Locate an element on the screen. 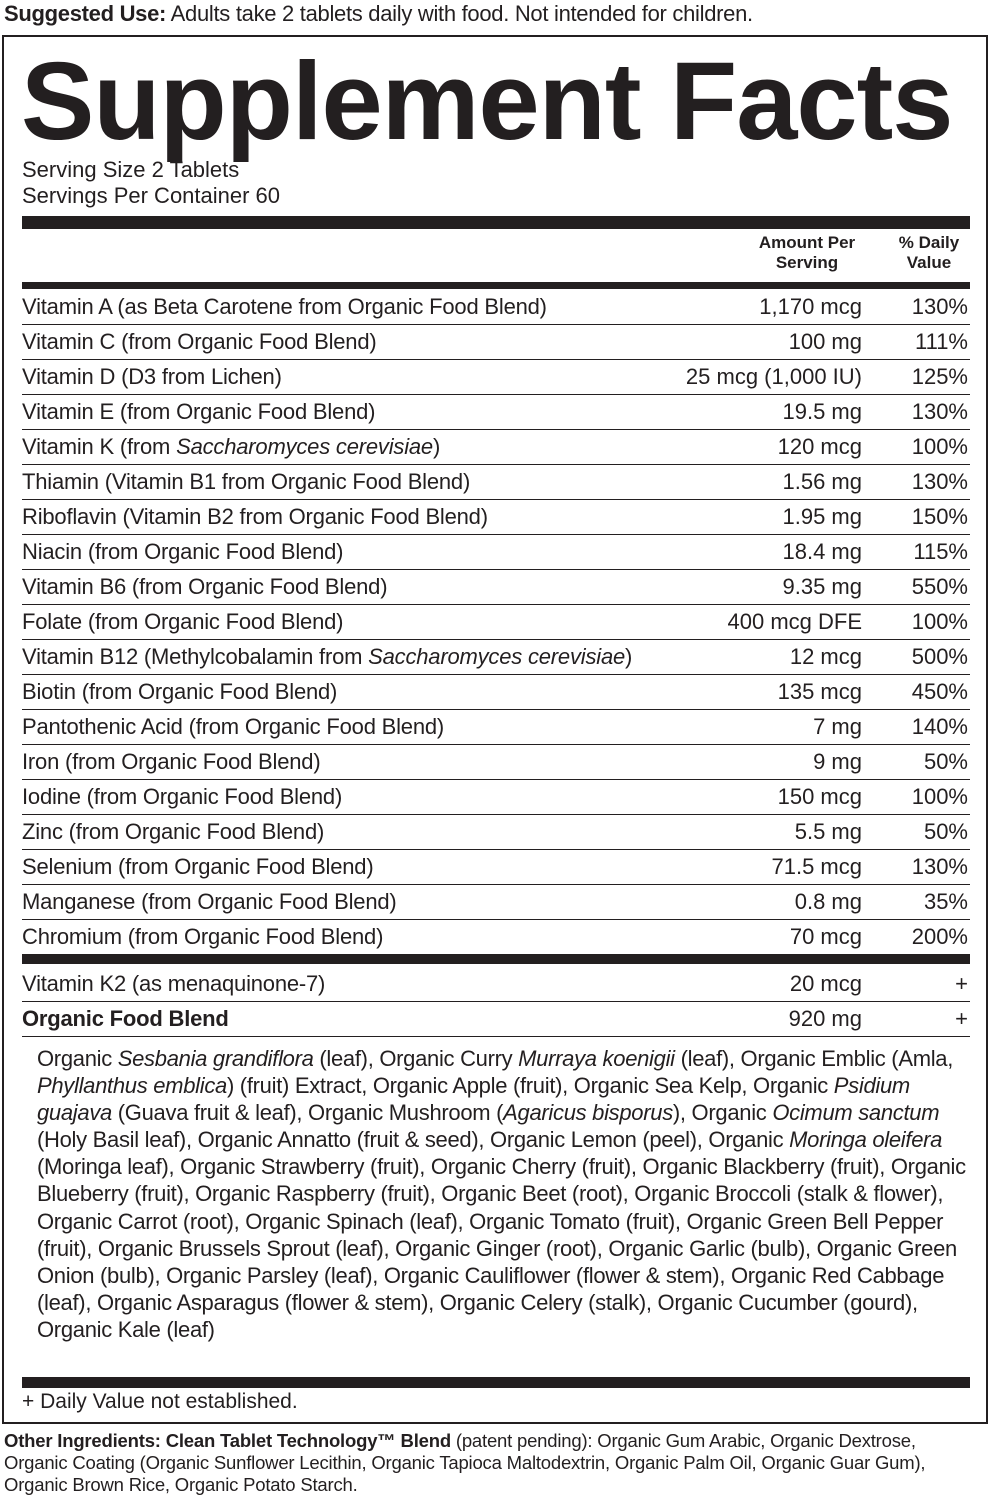 The width and height of the screenshot is (991, 1500). nutrient-amount: 1.56 mg is located at coordinates (822, 481).